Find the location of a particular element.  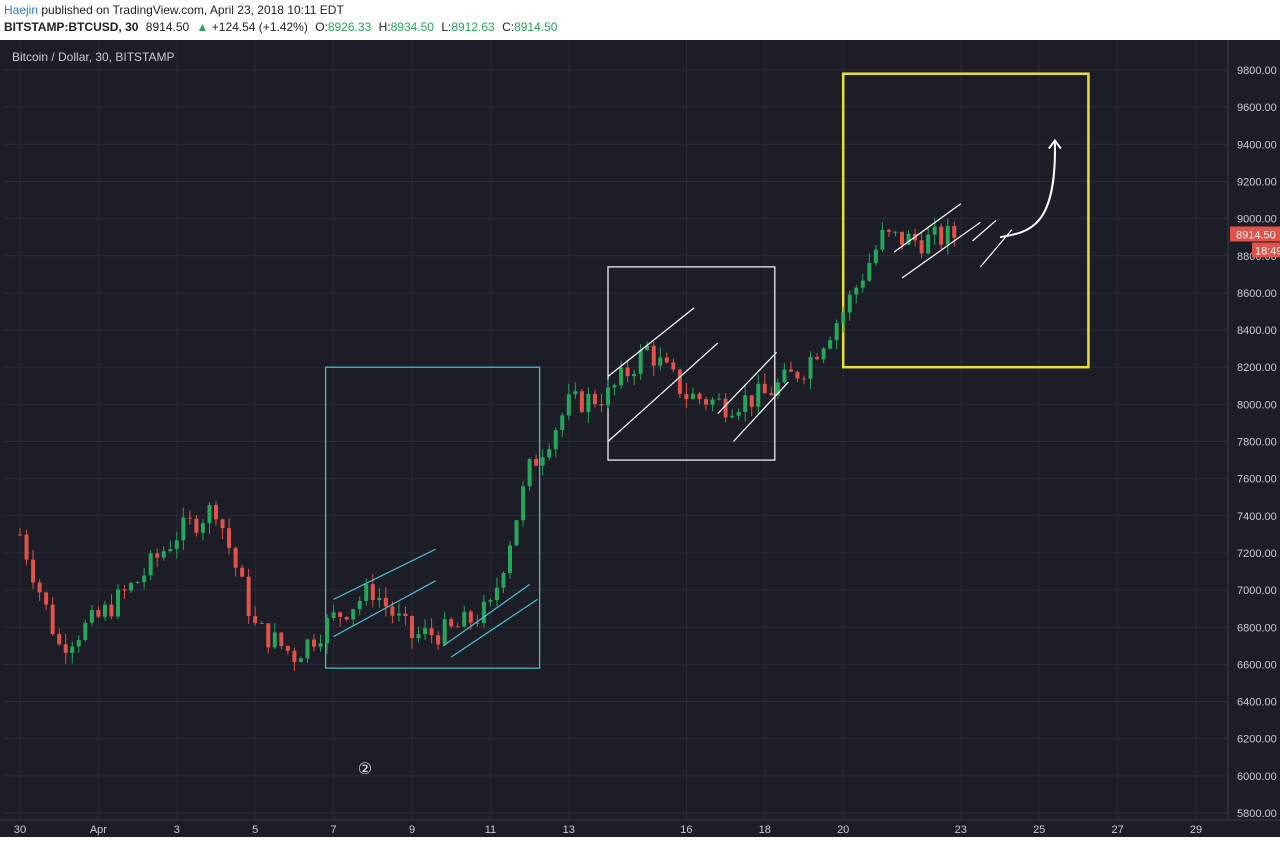

time-axis: 30 Apr 3 5 7 9 11 13 16 18 20 23 25 27 29 is located at coordinates (640, 828).